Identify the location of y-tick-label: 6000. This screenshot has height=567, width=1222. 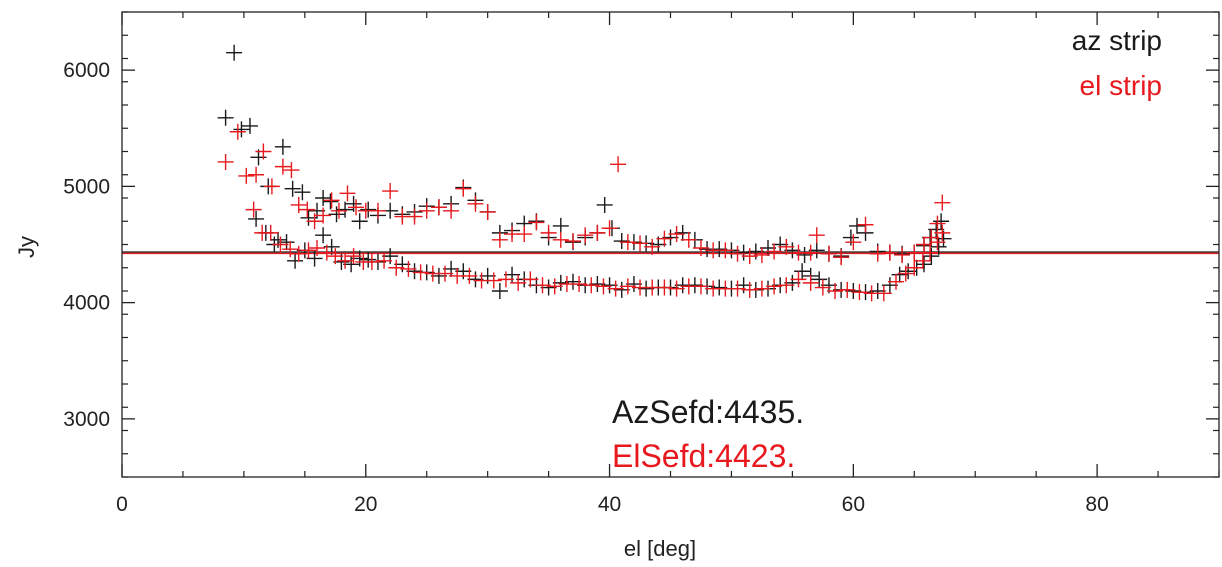
(86, 70).